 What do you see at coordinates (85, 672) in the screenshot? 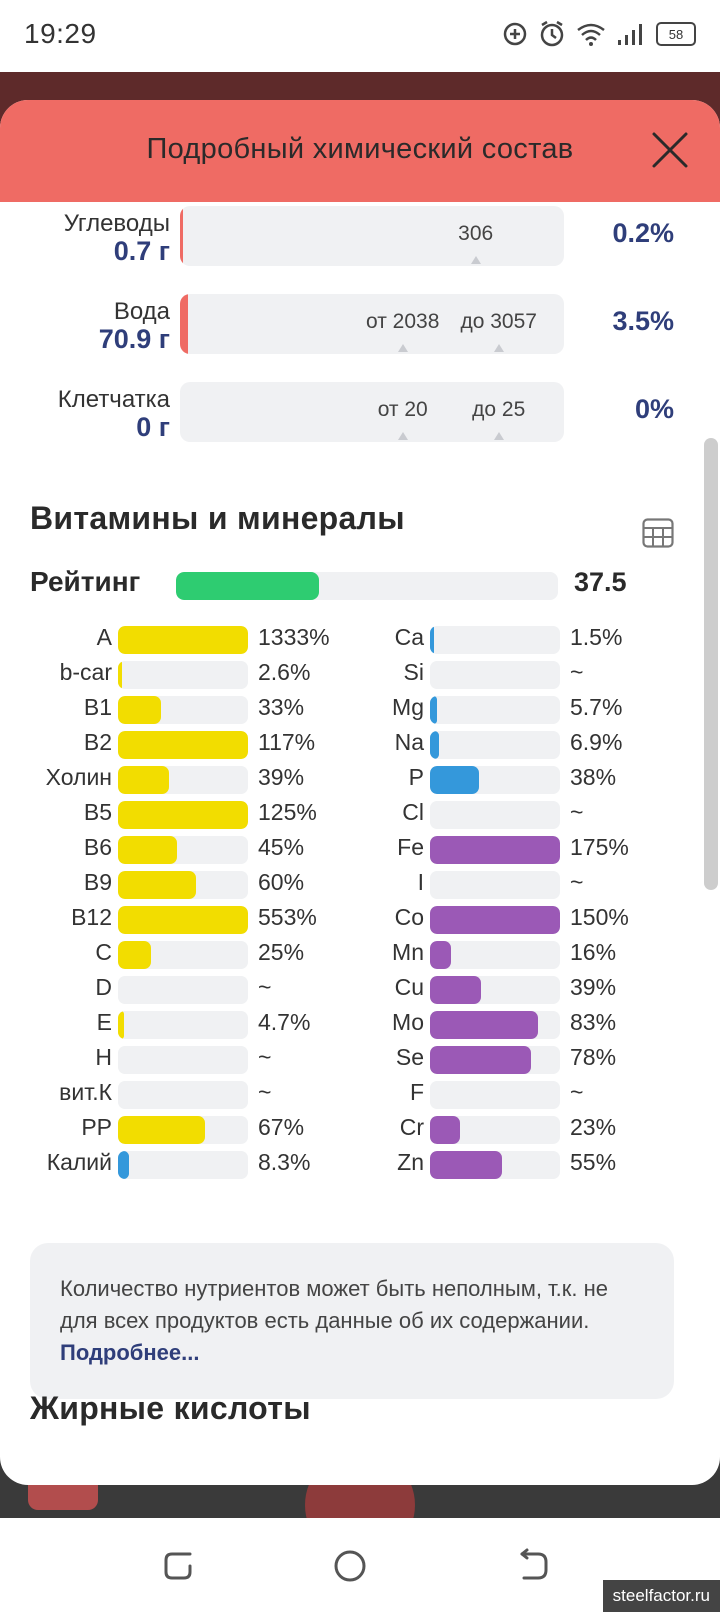
I see `nutrient-name: b-car` at bounding box center [85, 672].